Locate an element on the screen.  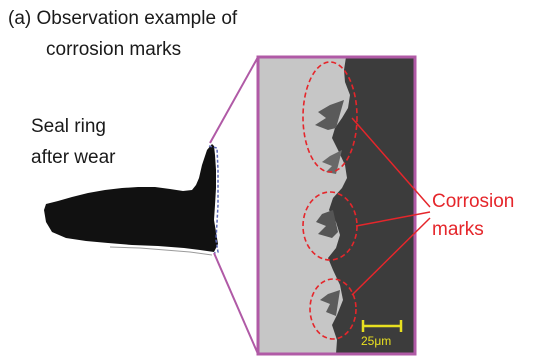
seal-ring-label-line-1: Seal ring is located at coordinates (68, 126).